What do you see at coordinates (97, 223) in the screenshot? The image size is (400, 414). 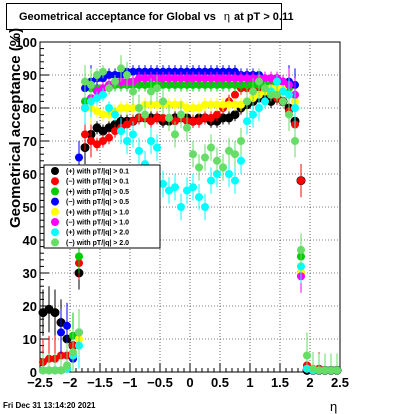 I see `legend-label: (−) with pT/|q| > 1.0` at bounding box center [97, 223].